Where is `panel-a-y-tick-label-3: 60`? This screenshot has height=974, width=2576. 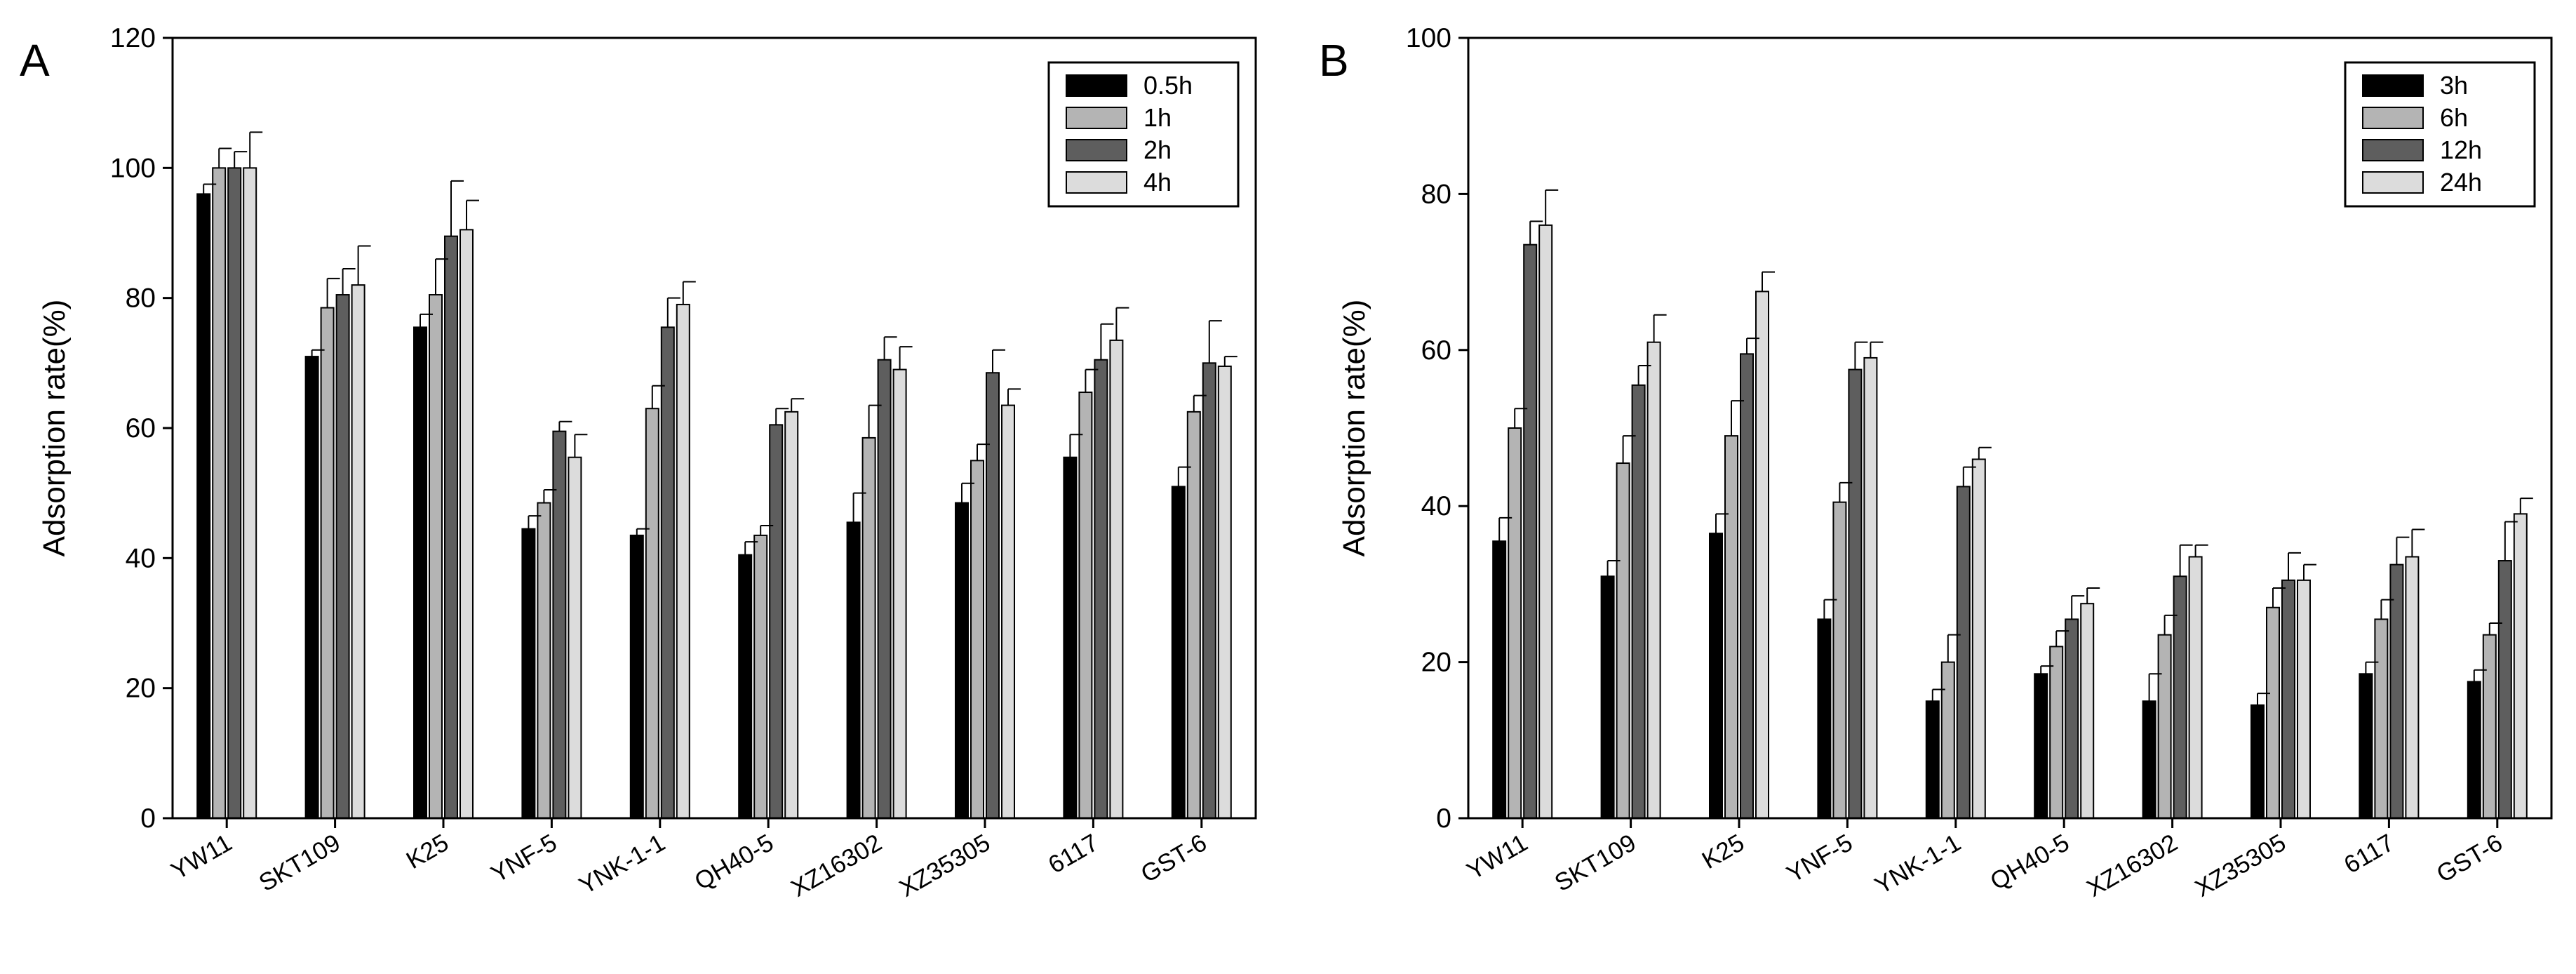
panel-a-y-tick-label-3: 60 is located at coordinates (141, 428).